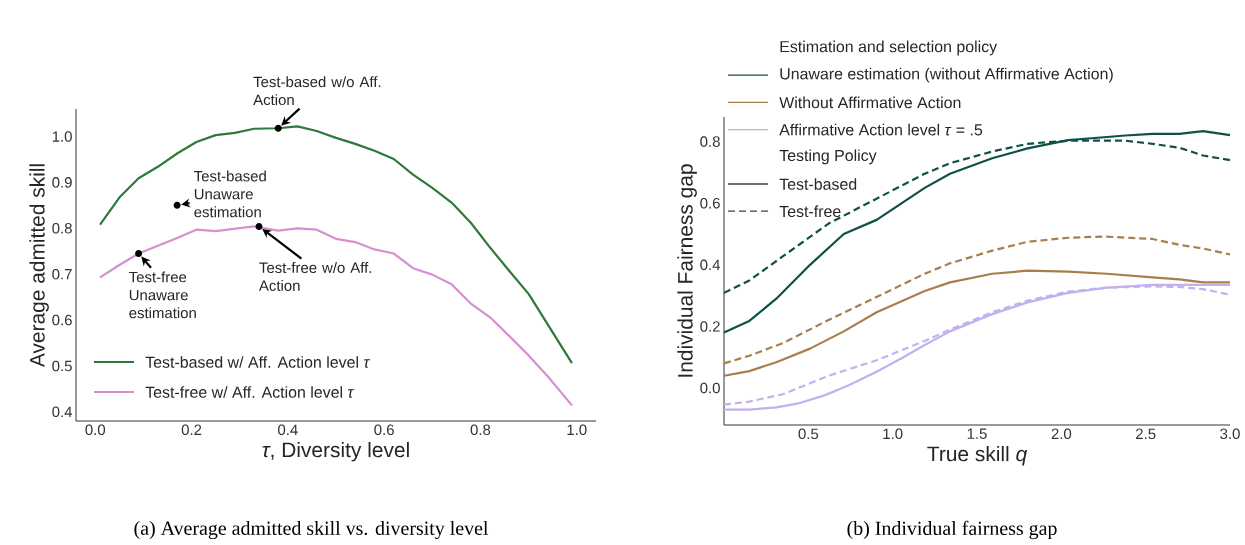  Describe the element at coordinates (818, 184) in the screenshot. I see `annotation: Test-based` at that location.